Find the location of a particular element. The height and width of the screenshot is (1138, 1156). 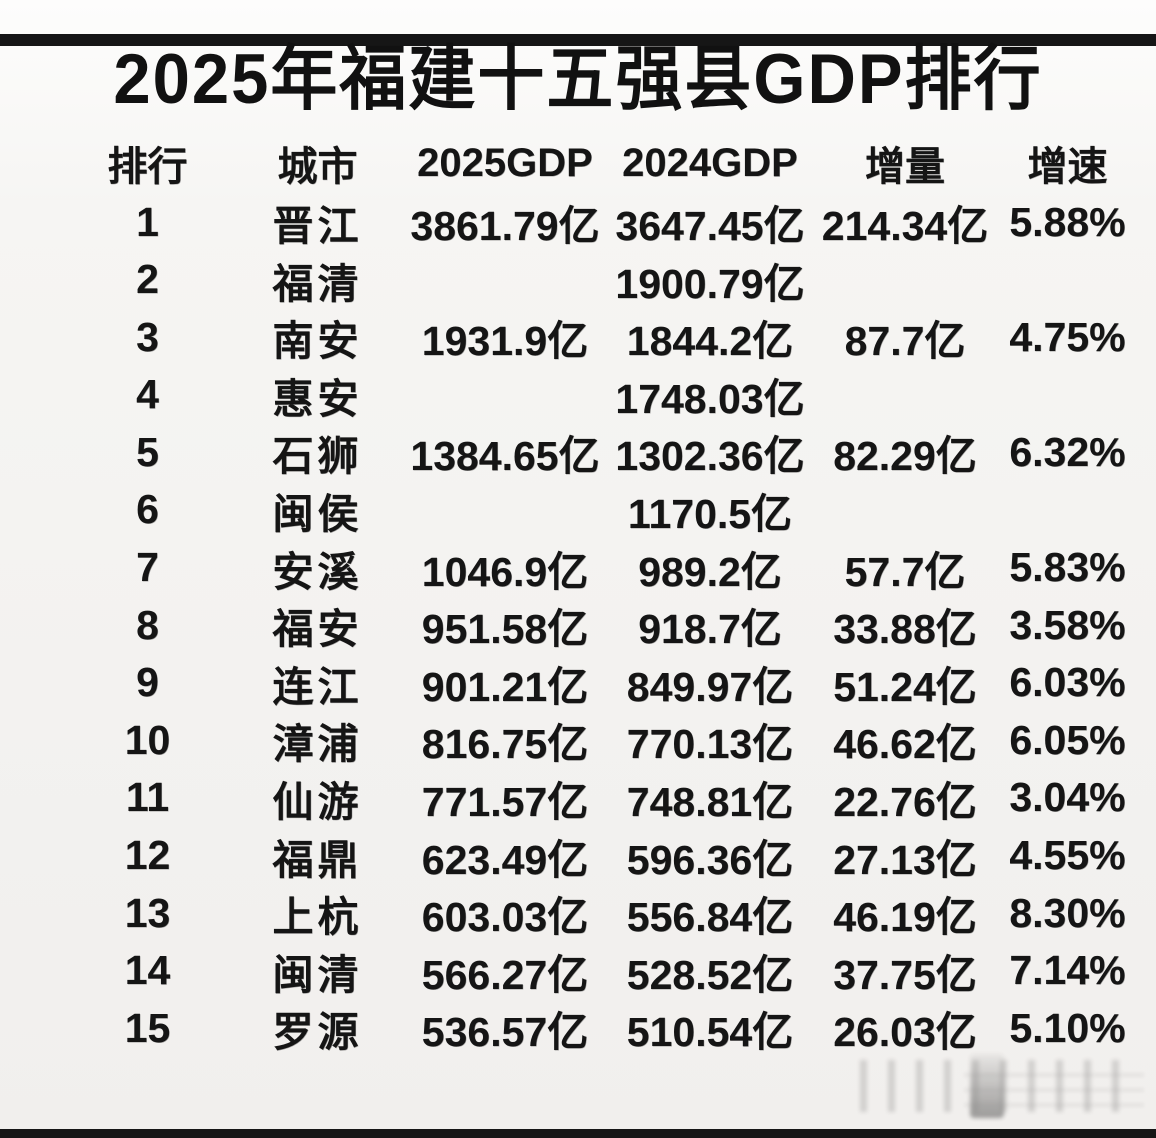

cell-rank: 13 is located at coordinates (147, 912).